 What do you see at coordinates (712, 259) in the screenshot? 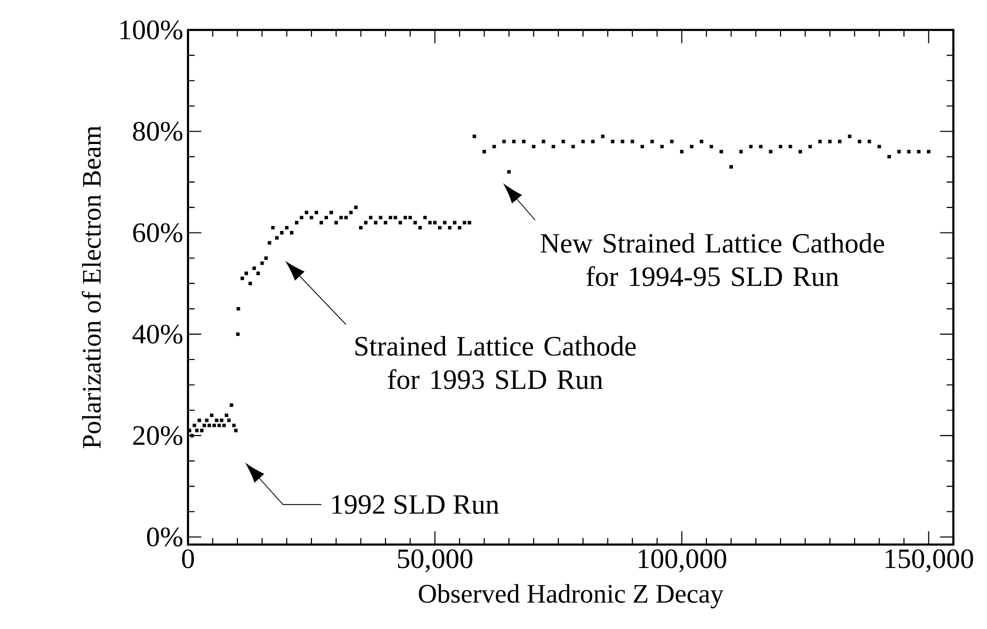
I see `annotation: New Strained Lattice Cathode for 1994-95 SLD Run` at bounding box center [712, 259].